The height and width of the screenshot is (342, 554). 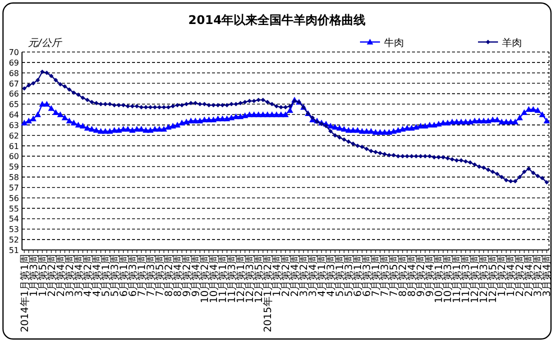 I want to click on y-tick-label: 52, so click(x=13, y=240).